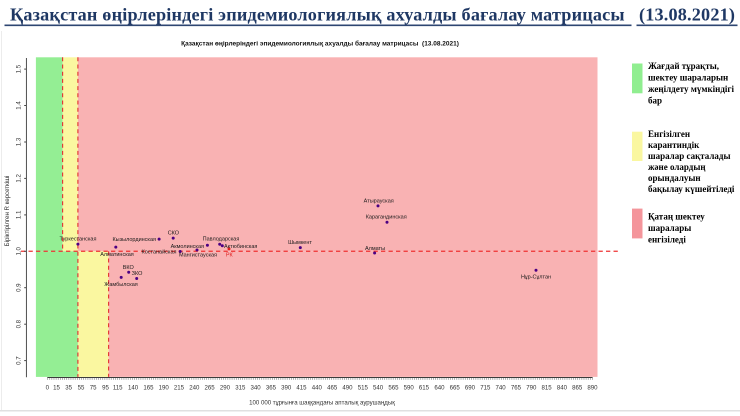  I want to click on svg-text: 1.4, so click(19, 105).